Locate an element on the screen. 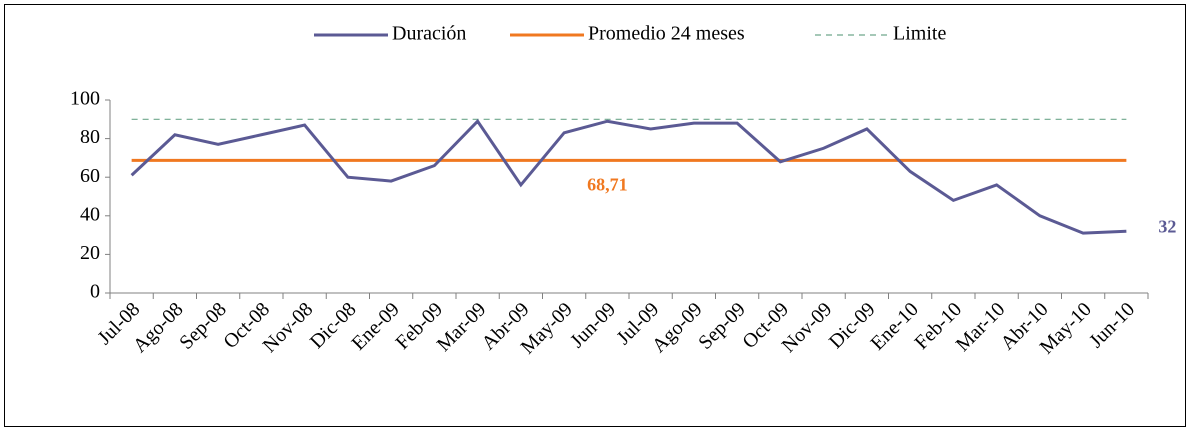  y-tick-label: 20 is located at coordinates (90, 253).